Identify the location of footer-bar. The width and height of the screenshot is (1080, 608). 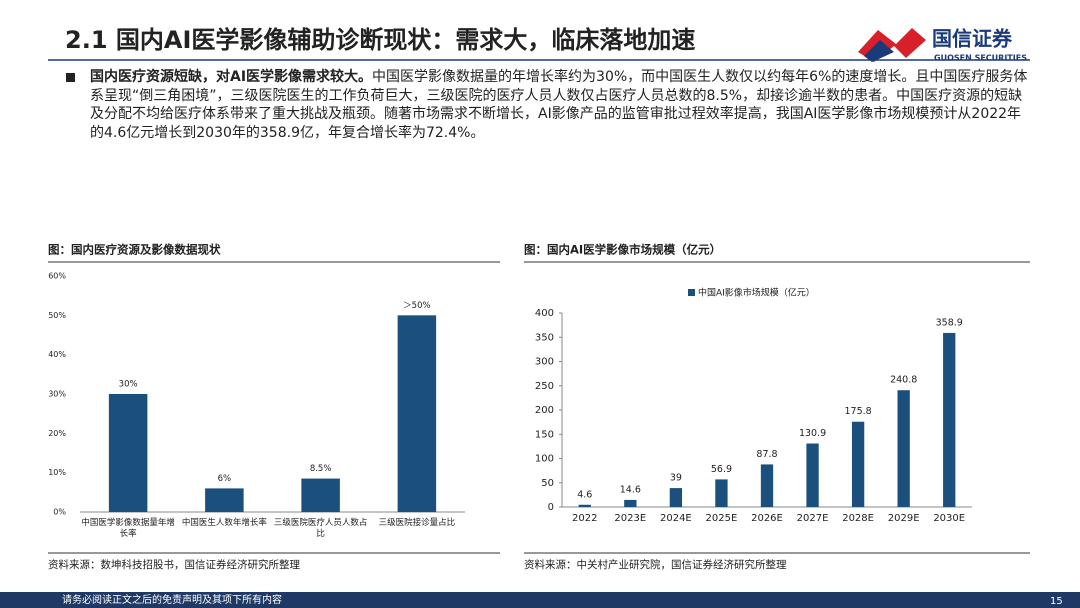
(540, 600).